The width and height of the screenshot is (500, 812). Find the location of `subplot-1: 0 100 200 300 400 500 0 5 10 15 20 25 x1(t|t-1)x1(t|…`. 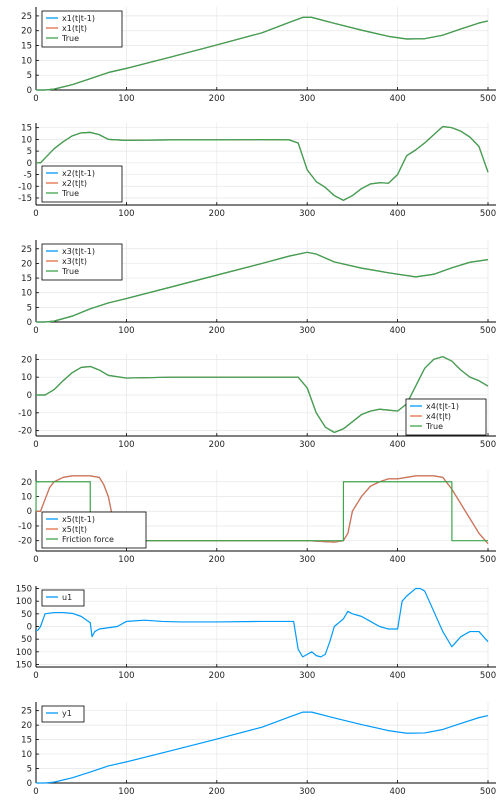

subplot-1: 0 100 200 300 400 500 0 5 10 15 20 25 x1(t|t-1)x1(t|… is located at coordinates (258, 55).